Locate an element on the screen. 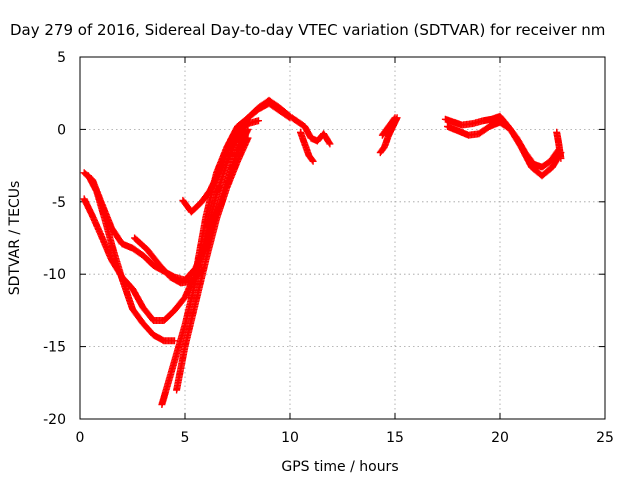 The height and width of the screenshot is (480, 640). x-tick-label: 15 is located at coordinates (395, 438).